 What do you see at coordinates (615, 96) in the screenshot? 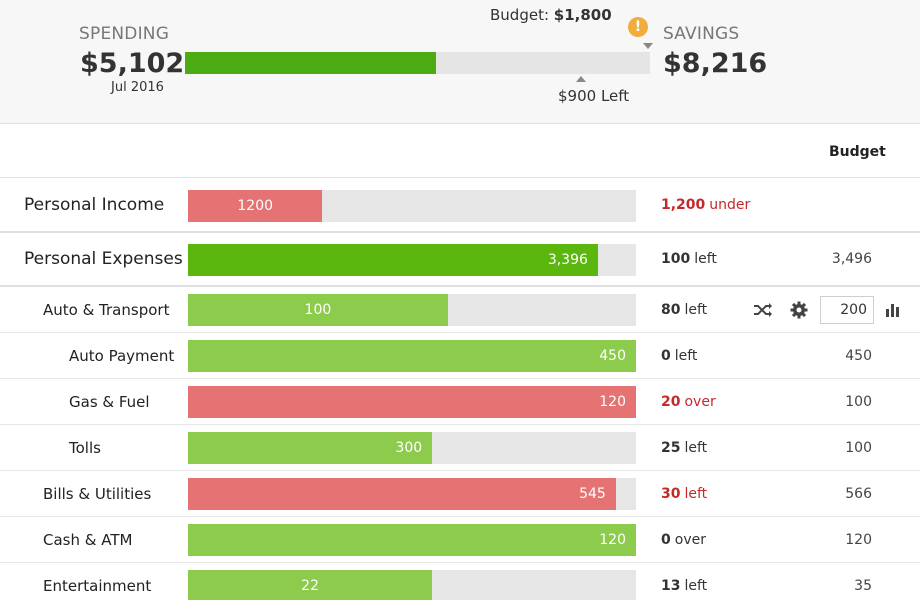
I see `left-suffix: Left` at bounding box center [615, 96].